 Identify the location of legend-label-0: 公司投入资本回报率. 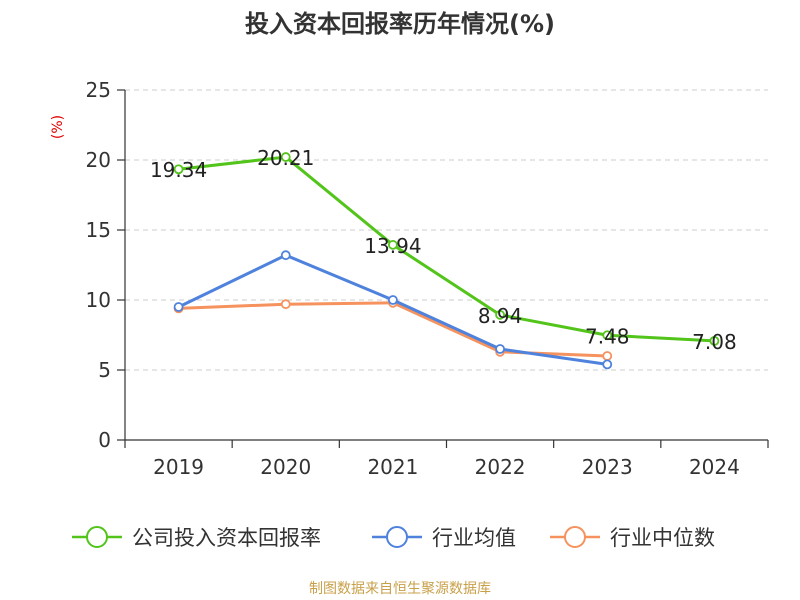
(226, 538).